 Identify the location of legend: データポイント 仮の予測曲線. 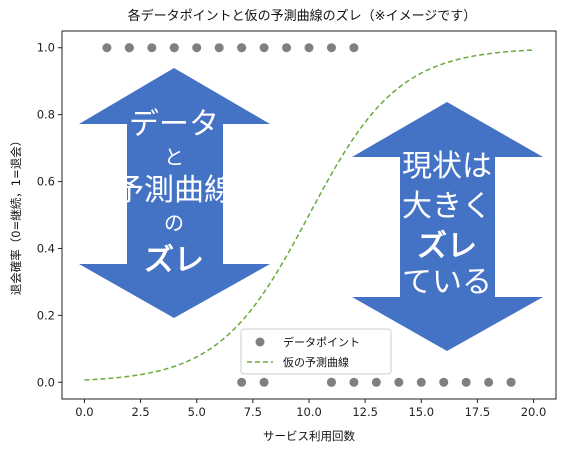
(316, 351).